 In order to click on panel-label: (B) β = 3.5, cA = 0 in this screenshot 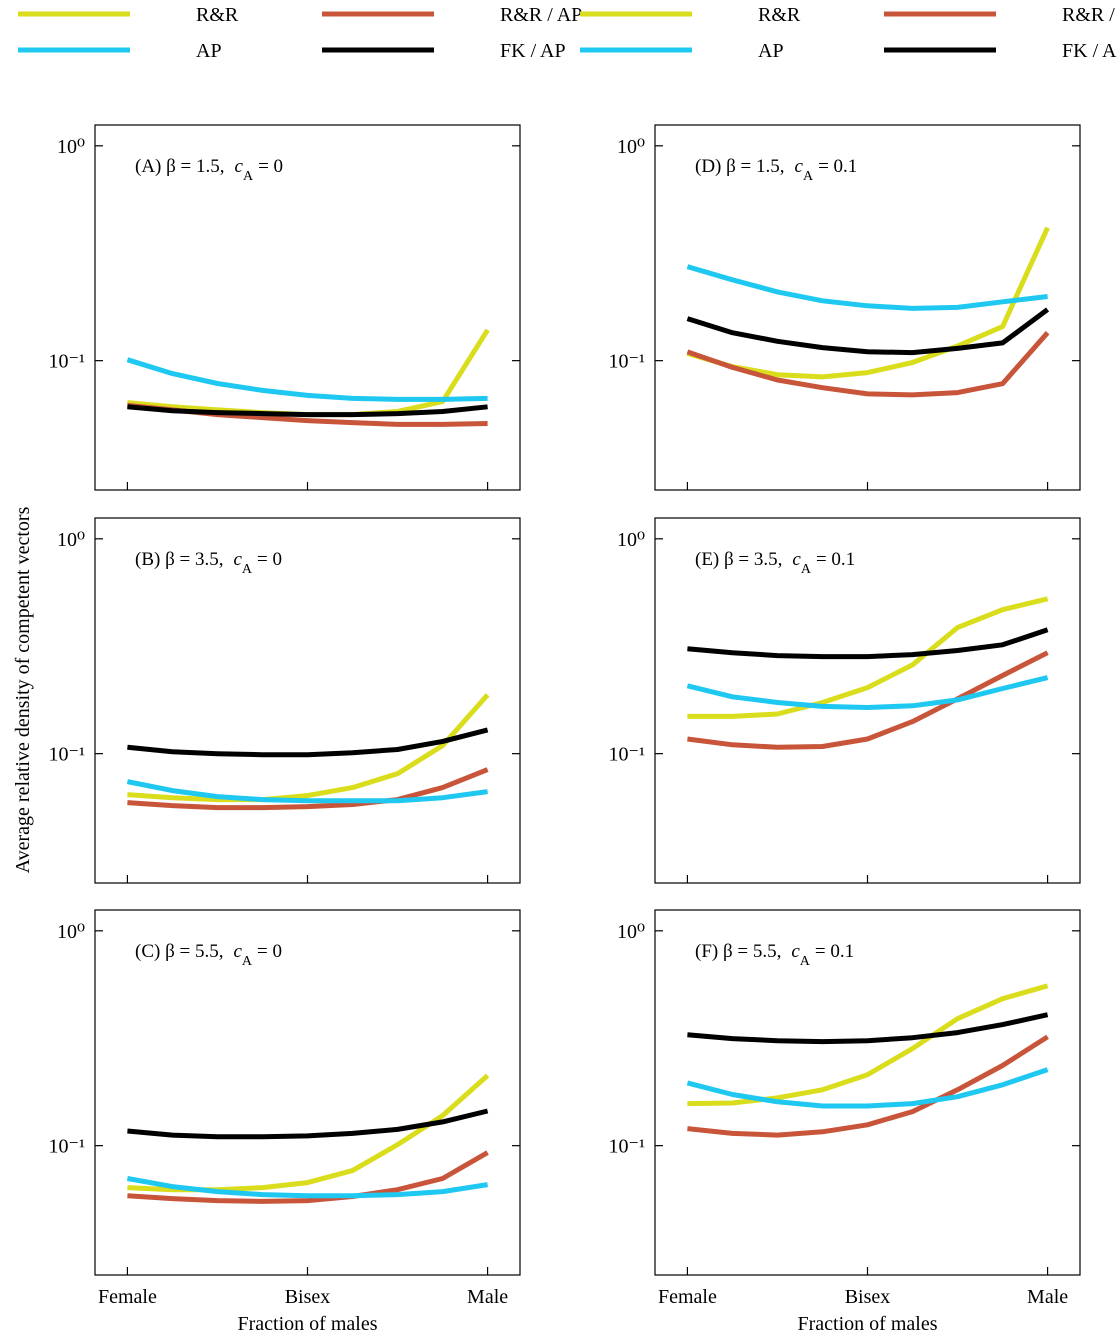, I will do `click(208, 563)`.